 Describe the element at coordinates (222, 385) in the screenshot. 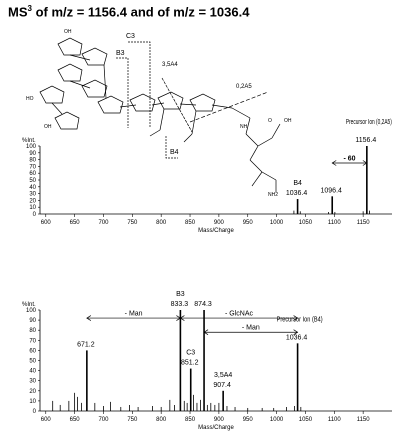

I see `peak-mz-label: 907.4` at that location.